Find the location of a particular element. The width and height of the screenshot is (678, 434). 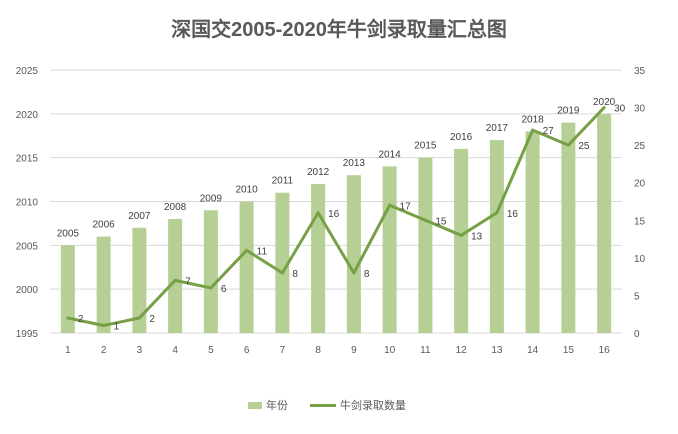

x-tick-label: 13 is located at coordinates (497, 350).